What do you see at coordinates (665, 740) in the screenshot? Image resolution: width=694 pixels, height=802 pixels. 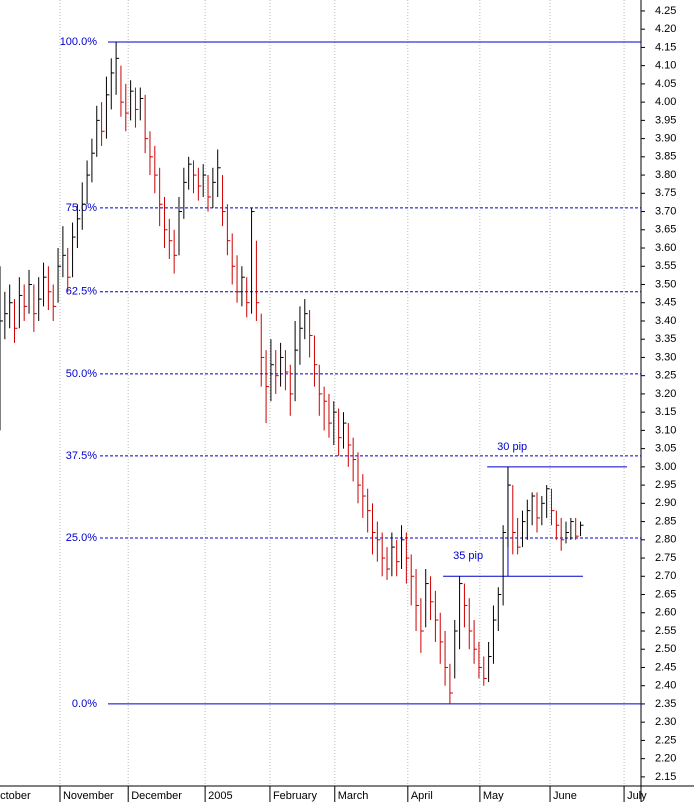 I see `y-tick-label: 2.25` at bounding box center [665, 740].